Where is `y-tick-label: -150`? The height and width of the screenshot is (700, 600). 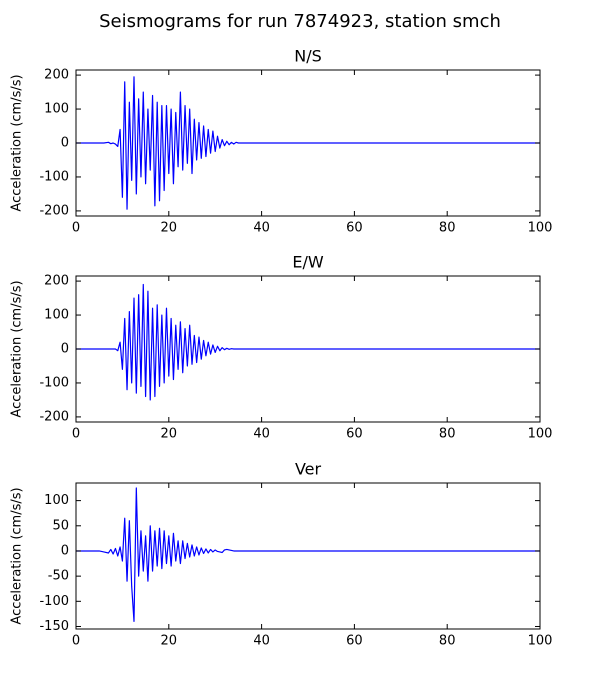 y-tick-label: -150 is located at coordinates (54, 626).